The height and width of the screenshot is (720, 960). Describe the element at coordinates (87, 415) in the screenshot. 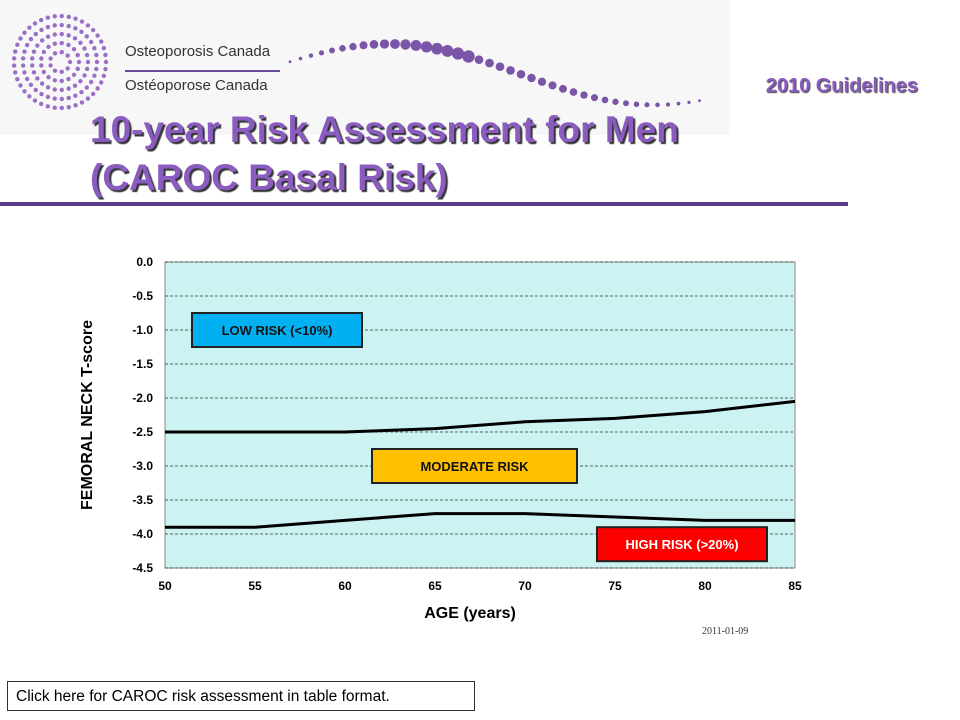

I see `y-axis-label: FEMORAL NECK T-score` at that location.